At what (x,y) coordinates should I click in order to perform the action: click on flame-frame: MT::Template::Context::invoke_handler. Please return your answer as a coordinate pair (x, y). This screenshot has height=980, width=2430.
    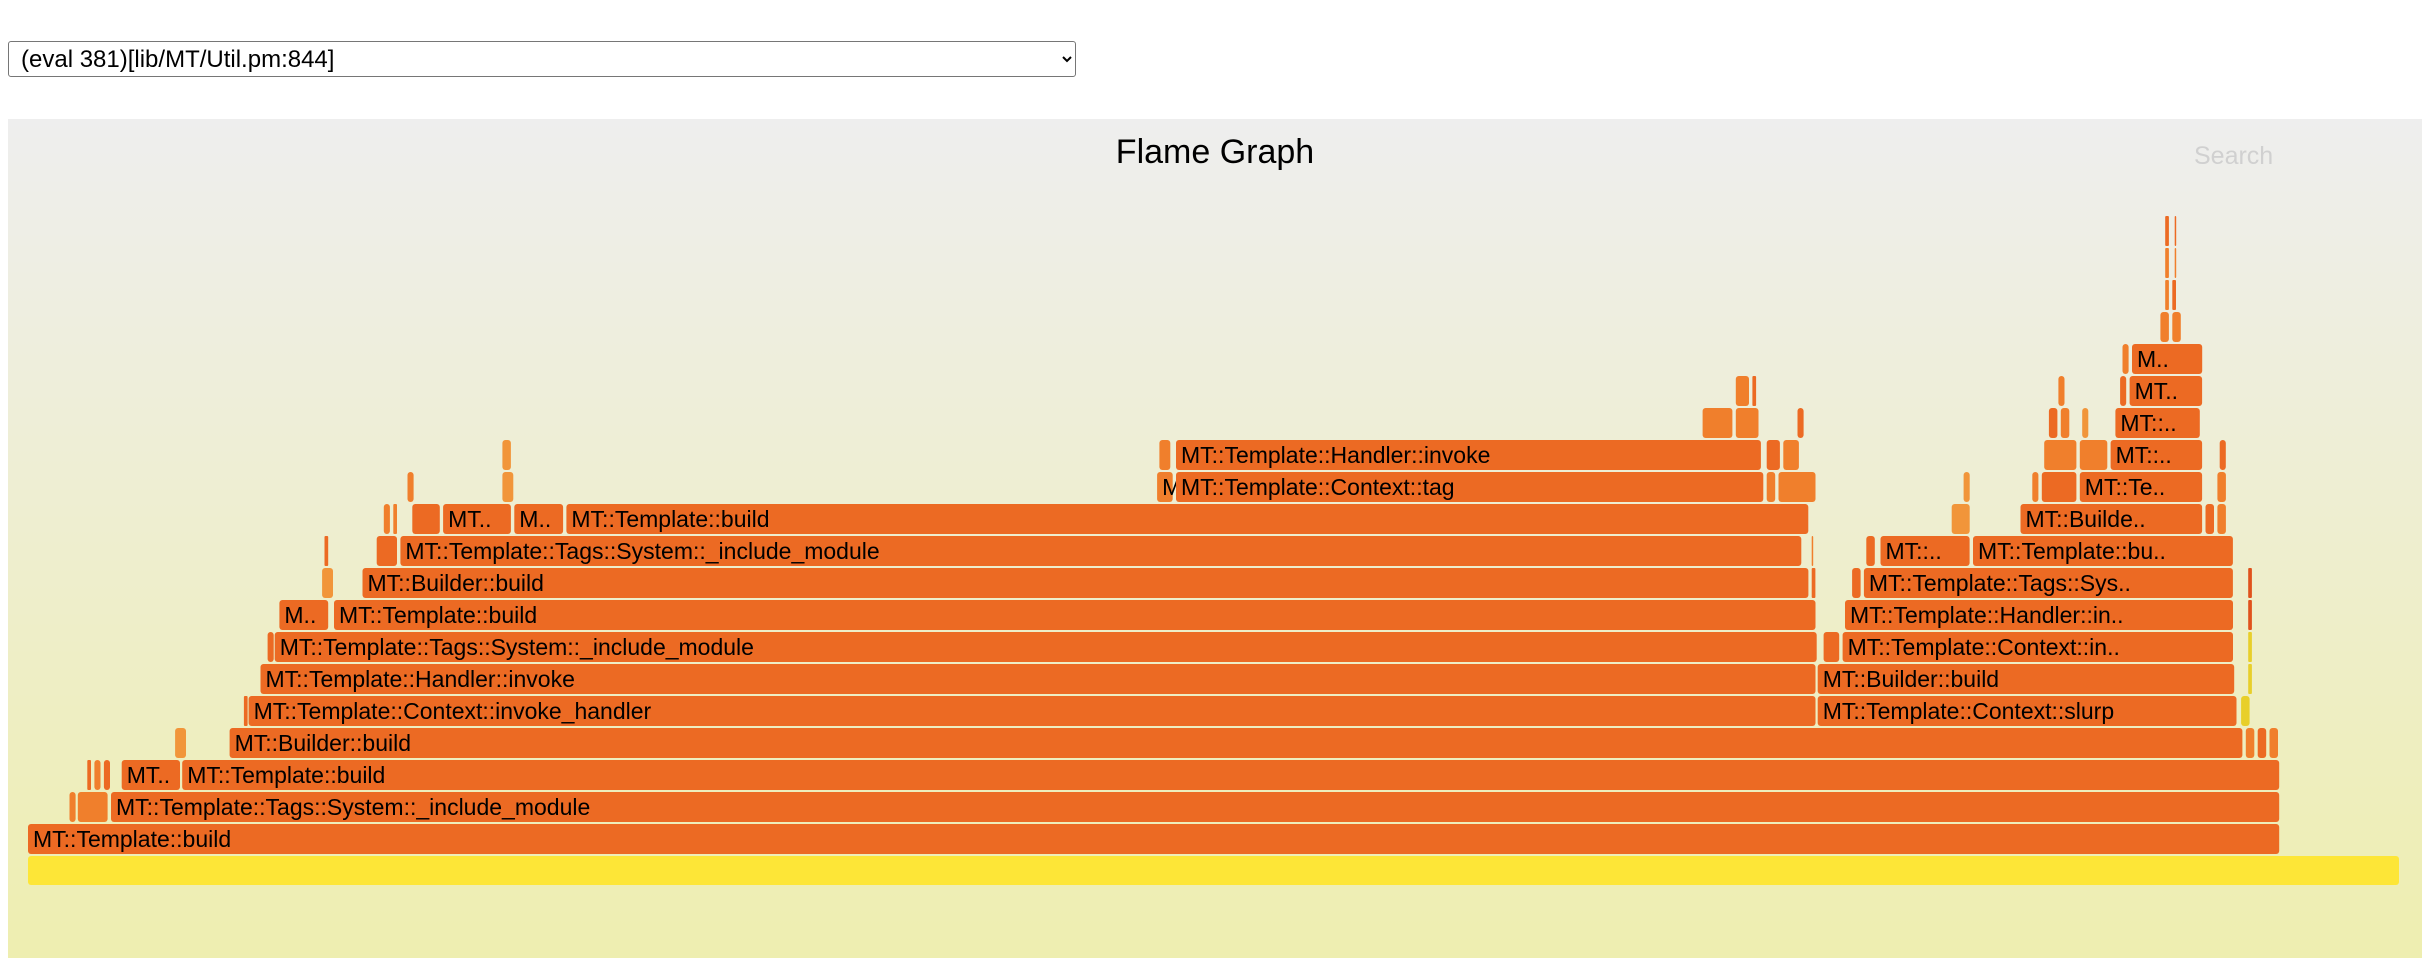
    Looking at the image, I should click on (1032, 711).